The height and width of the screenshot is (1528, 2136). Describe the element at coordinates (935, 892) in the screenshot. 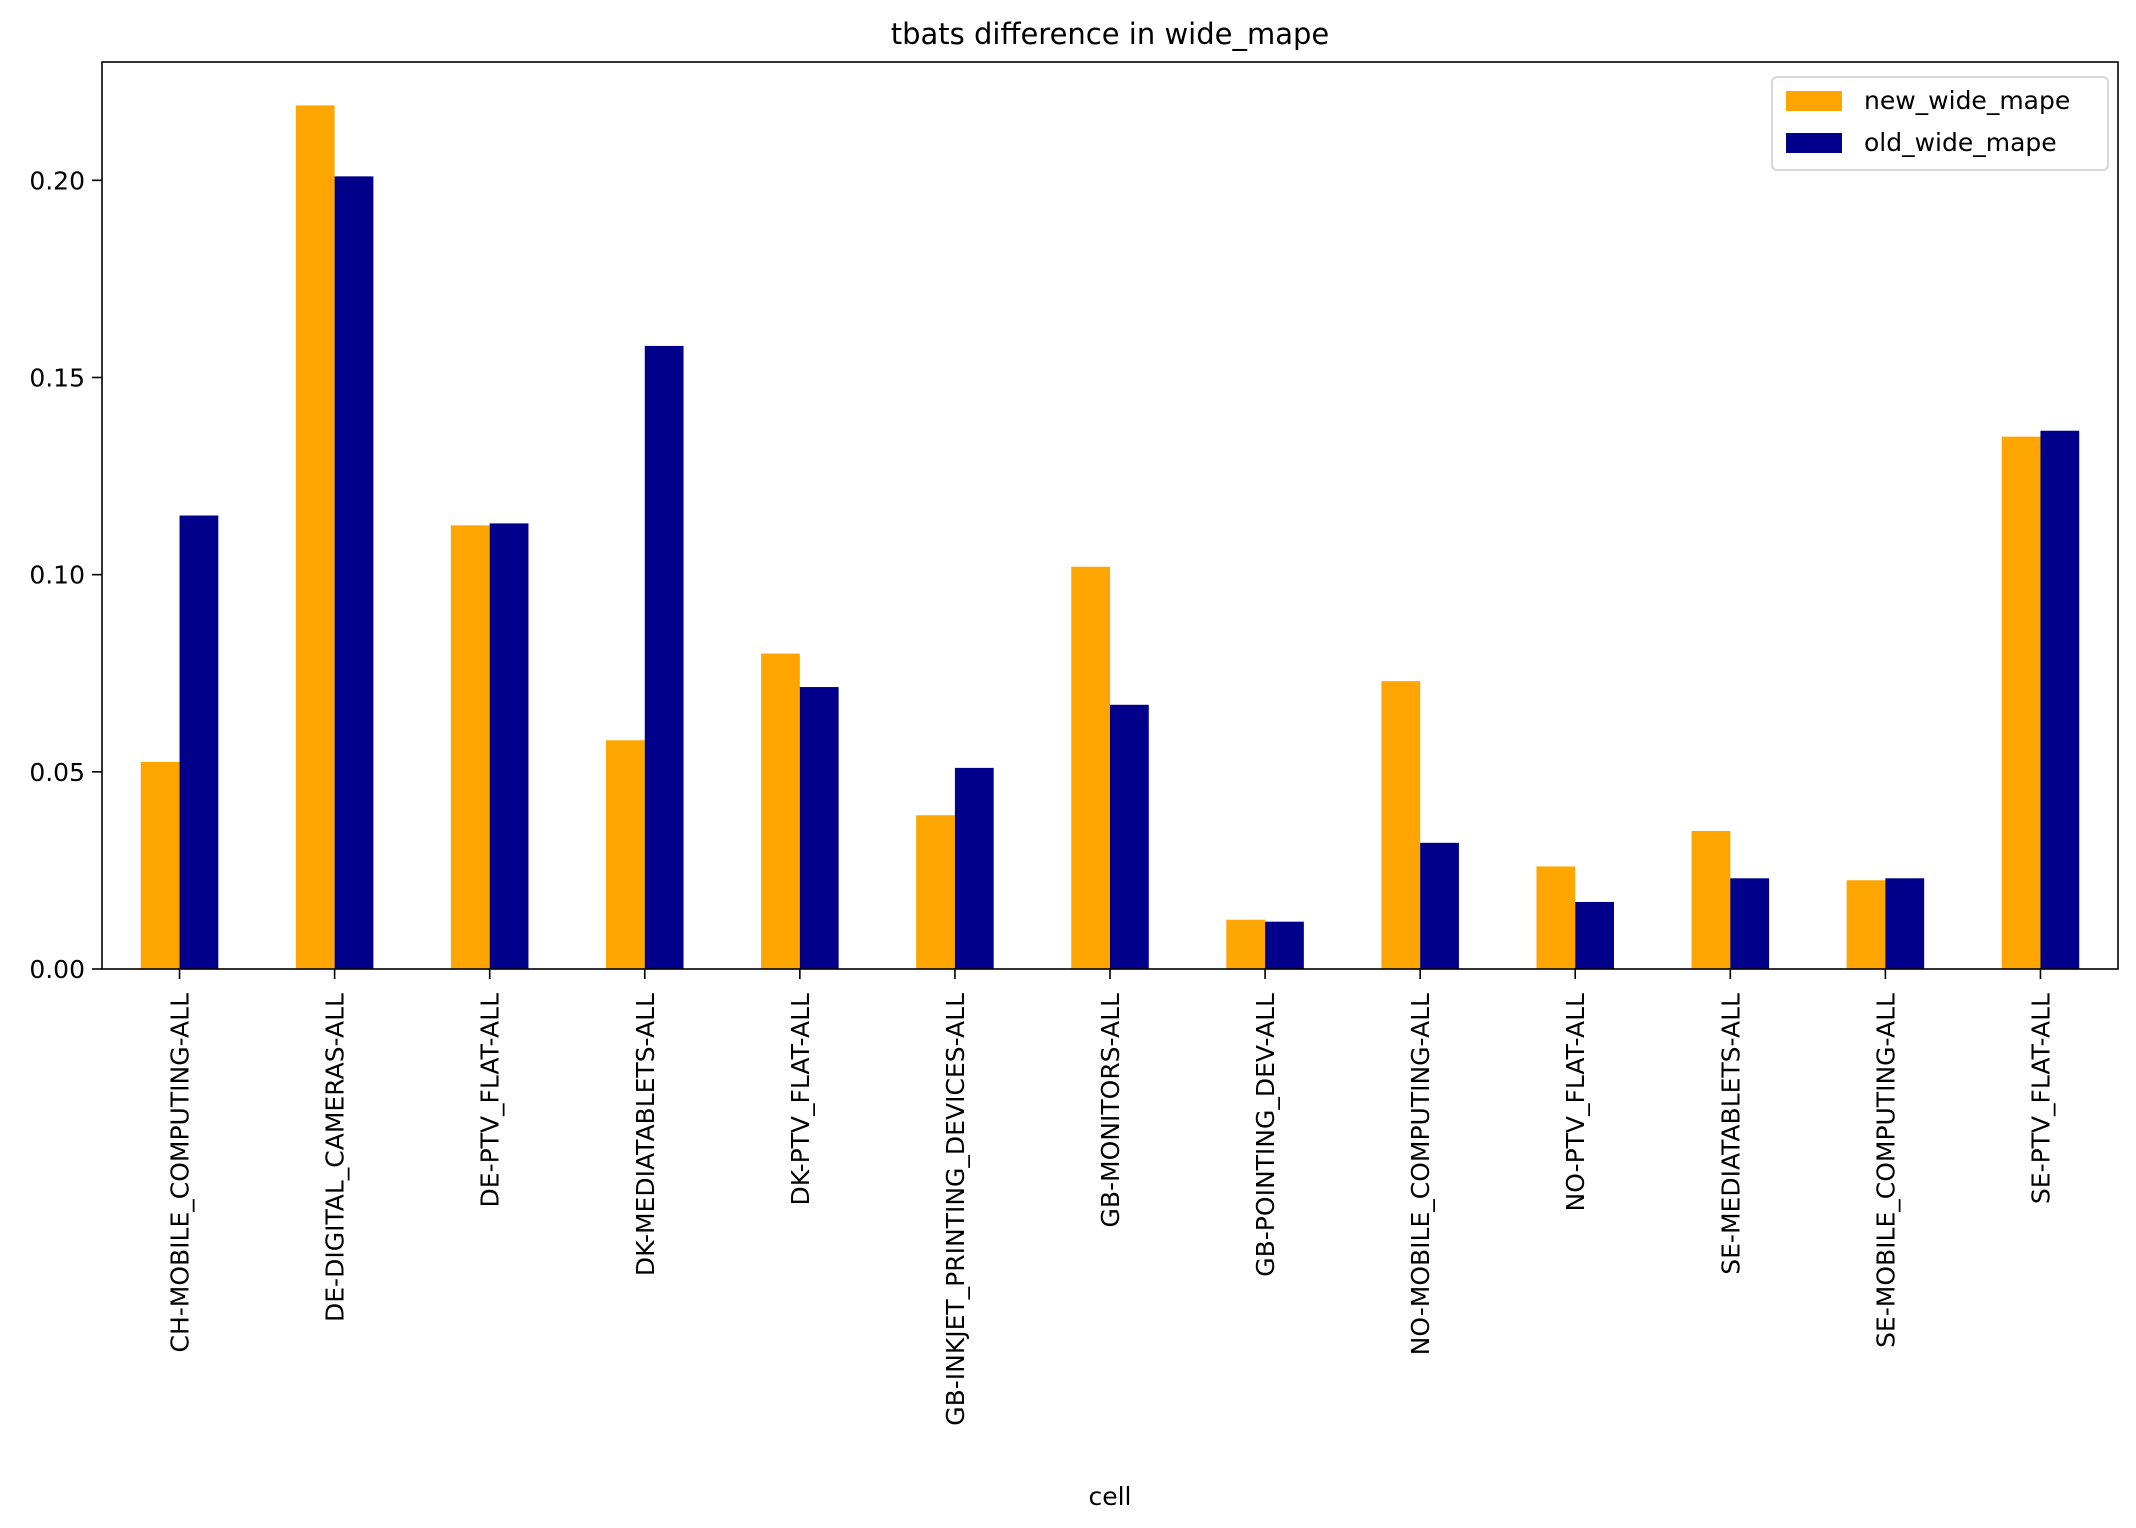

I see `bar-new-wide-mape-gb-inkjet-printing-devices-all` at that location.